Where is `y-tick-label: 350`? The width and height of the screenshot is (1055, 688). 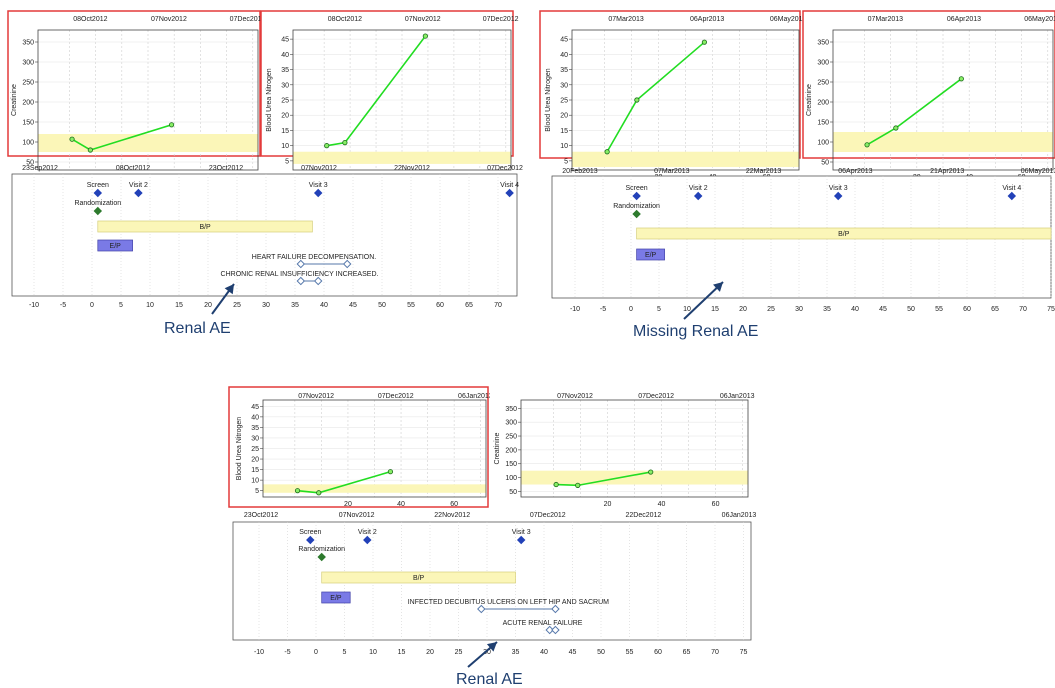 y-tick-label: 350 is located at coordinates (511, 409).